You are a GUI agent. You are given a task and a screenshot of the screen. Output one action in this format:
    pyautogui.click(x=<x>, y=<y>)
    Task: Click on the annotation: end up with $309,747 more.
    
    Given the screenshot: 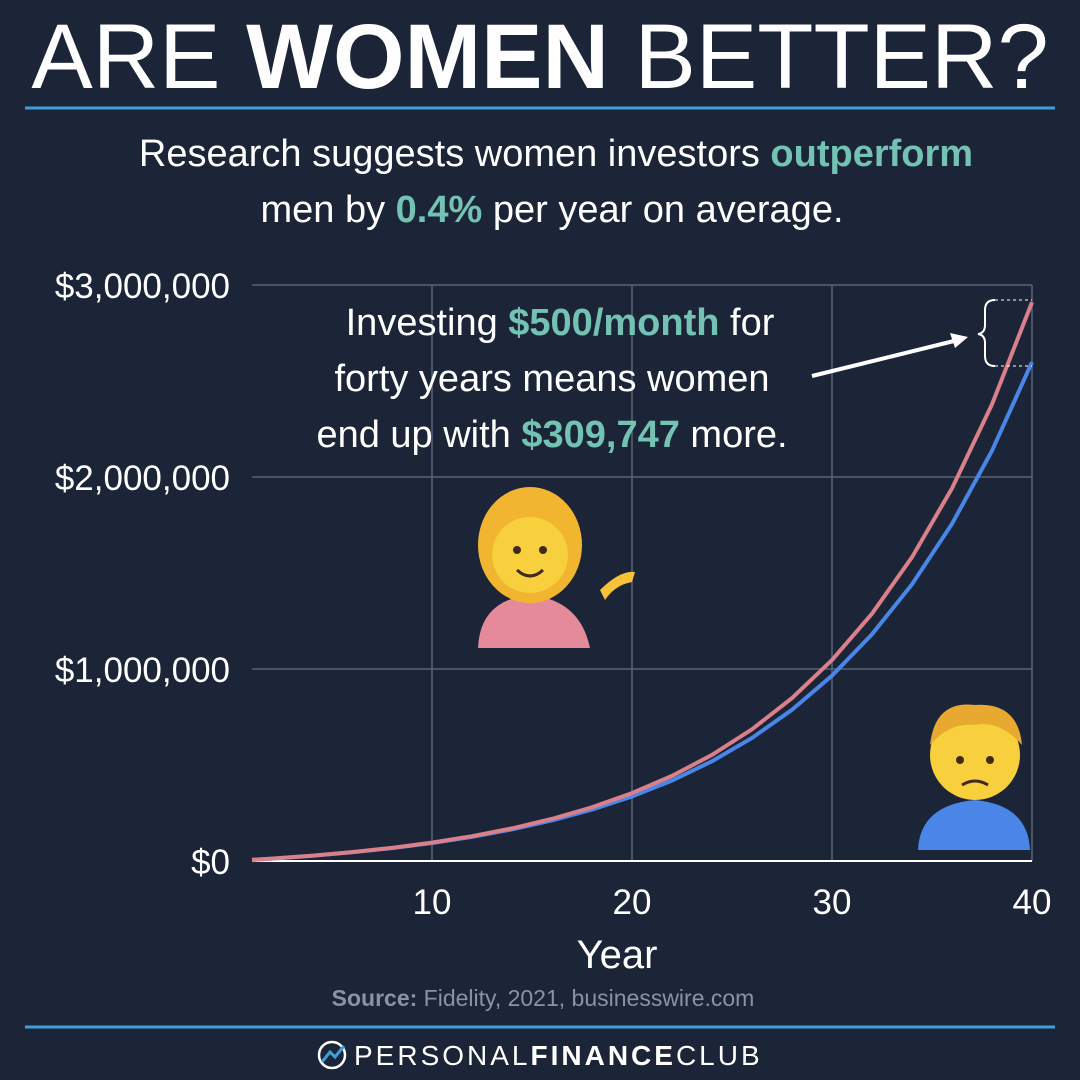 What is the action you would take?
    pyautogui.click(x=551, y=435)
    